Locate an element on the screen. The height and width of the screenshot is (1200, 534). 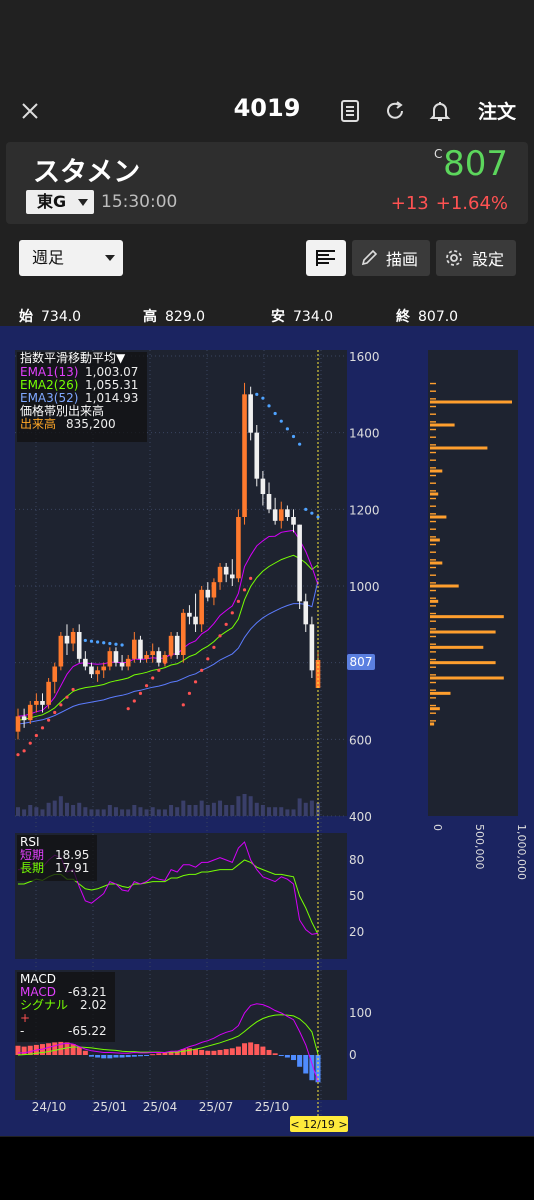
draw-button: 描画 is located at coordinates (391, 258).